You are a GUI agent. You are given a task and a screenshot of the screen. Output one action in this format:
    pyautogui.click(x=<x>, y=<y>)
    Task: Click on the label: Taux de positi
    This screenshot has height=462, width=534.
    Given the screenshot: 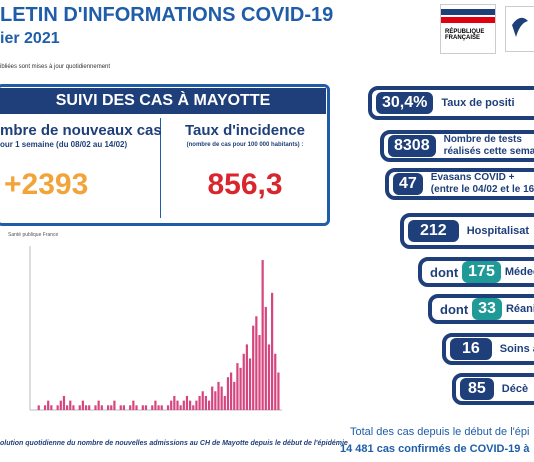 What is the action you would take?
    pyautogui.click(x=478, y=103)
    